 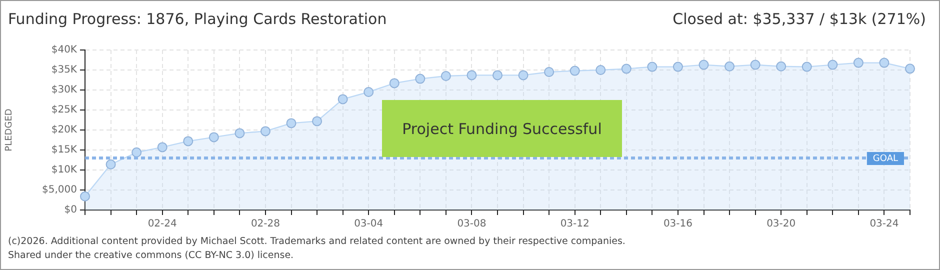 I want to click on banner: Project Funding Successful, so click(x=502, y=128).